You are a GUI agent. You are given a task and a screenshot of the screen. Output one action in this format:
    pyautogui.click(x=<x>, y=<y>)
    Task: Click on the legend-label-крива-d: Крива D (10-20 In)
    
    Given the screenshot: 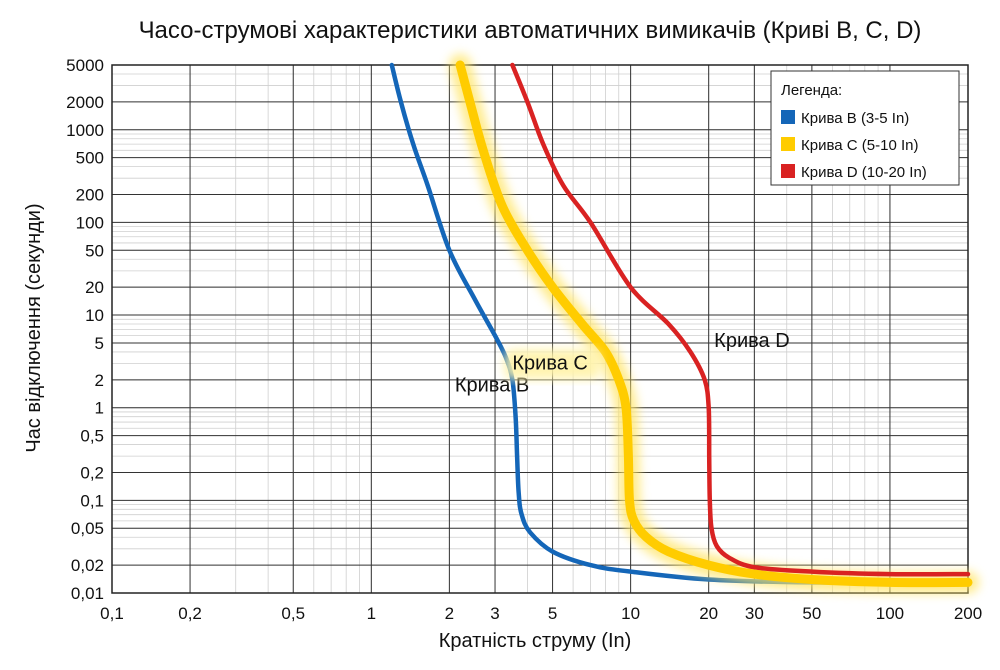 What is the action you would take?
    pyautogui.click(x=864, y=172)
    